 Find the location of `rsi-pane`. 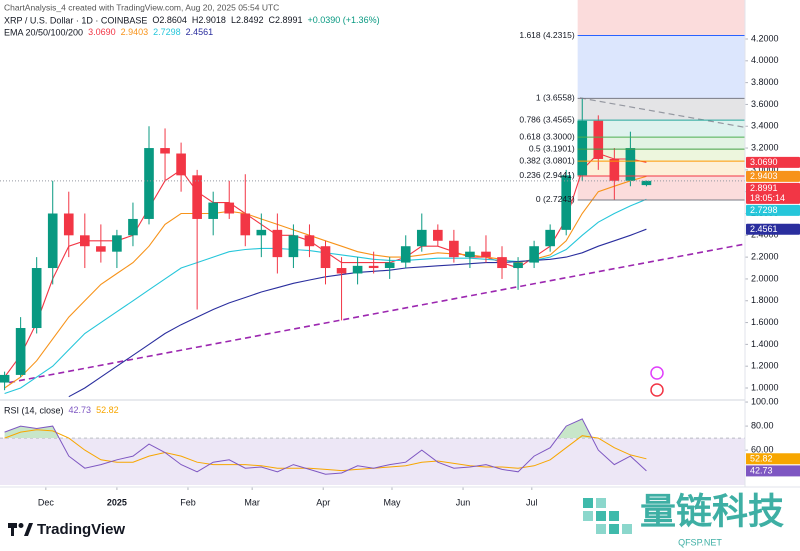

rsi-pane is located at coordinates (372, 451).